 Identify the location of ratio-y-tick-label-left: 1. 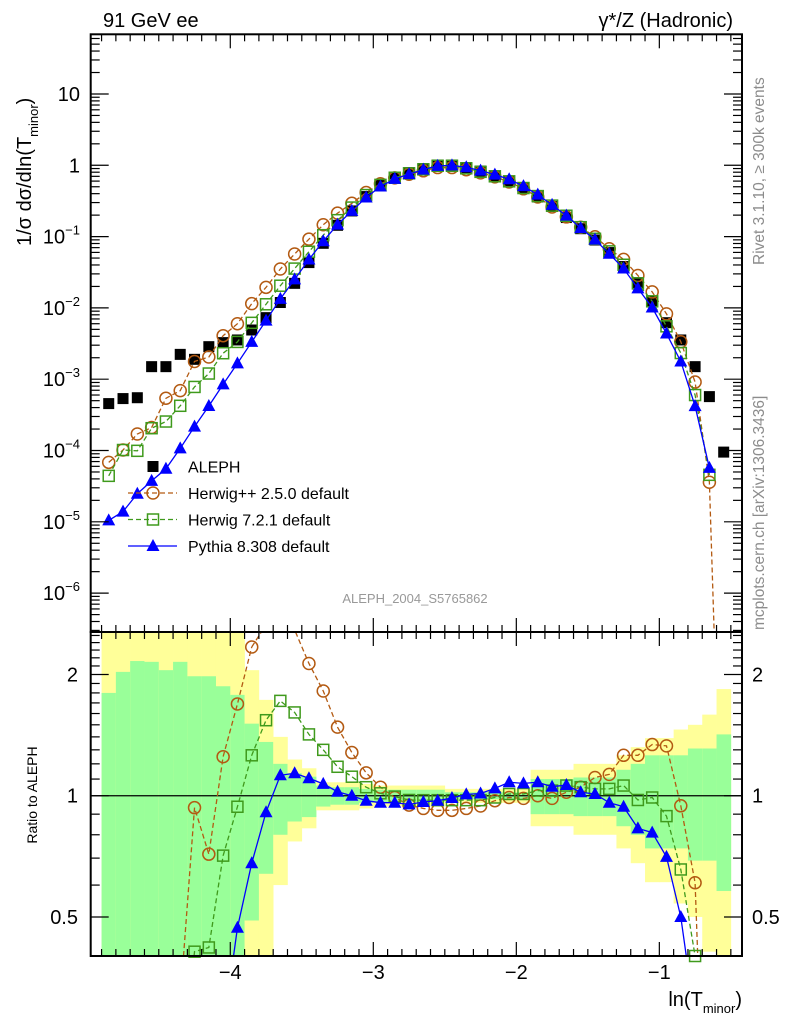
(72, 797).